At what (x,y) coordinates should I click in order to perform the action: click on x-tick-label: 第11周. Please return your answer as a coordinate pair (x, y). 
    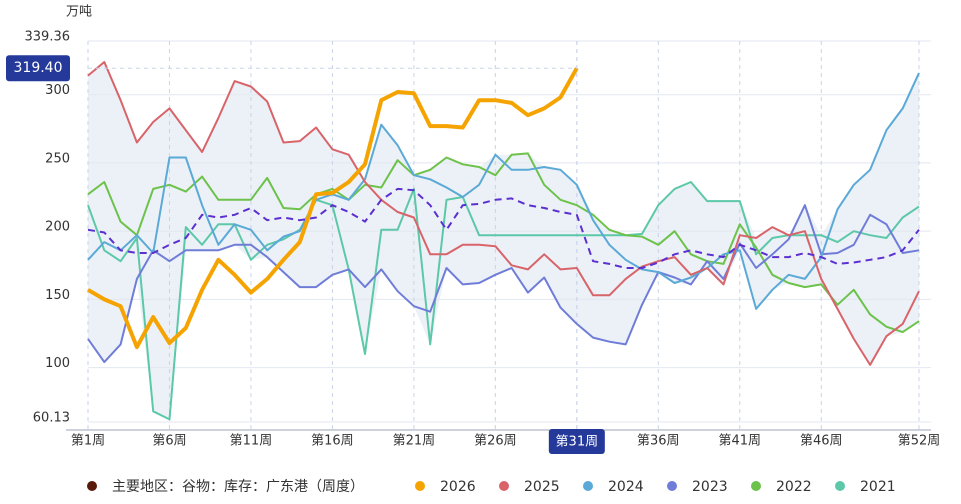
    Looking at the image, I should click on (251, 441).